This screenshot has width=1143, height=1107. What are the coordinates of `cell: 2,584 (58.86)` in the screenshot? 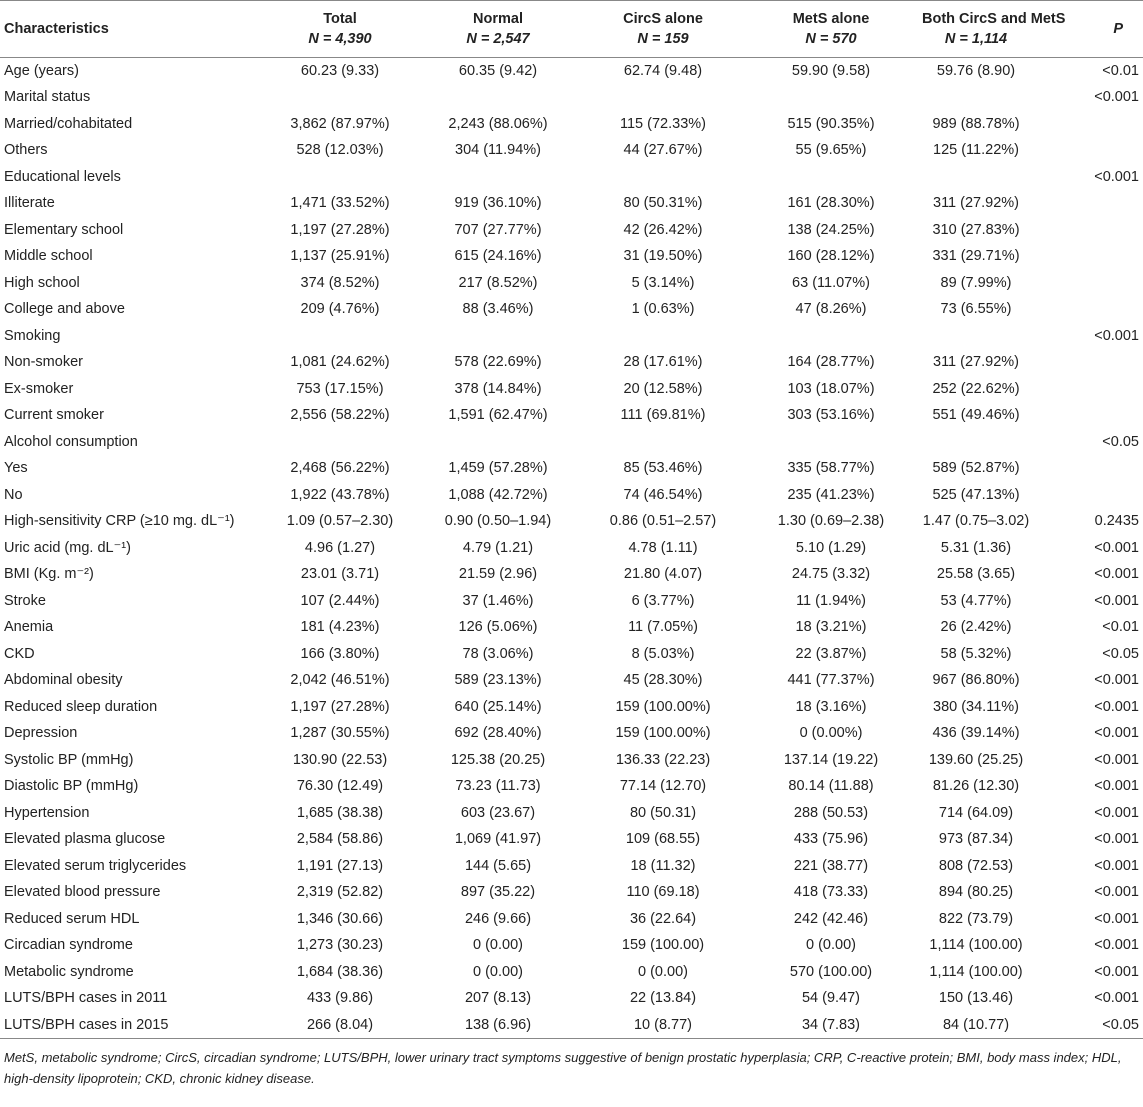 It's located at (340, 839).